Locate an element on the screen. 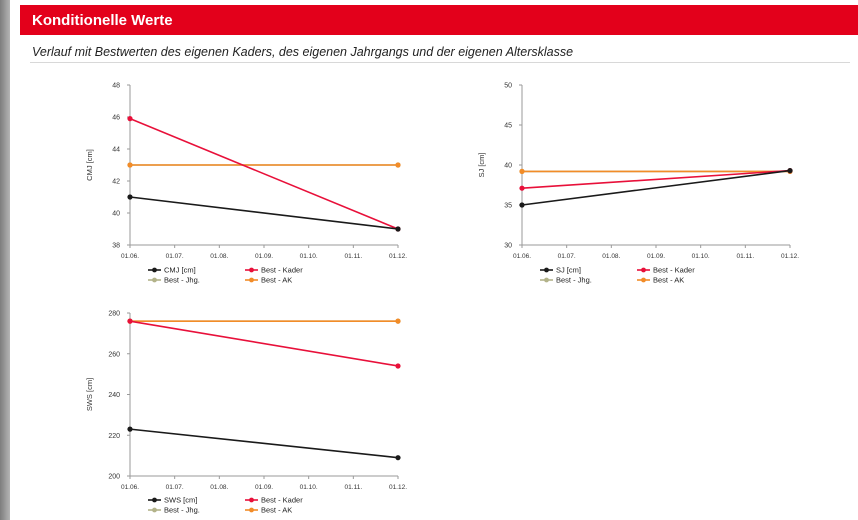  sws-y-tick-label: 260 is located at coordinates (114, 354).